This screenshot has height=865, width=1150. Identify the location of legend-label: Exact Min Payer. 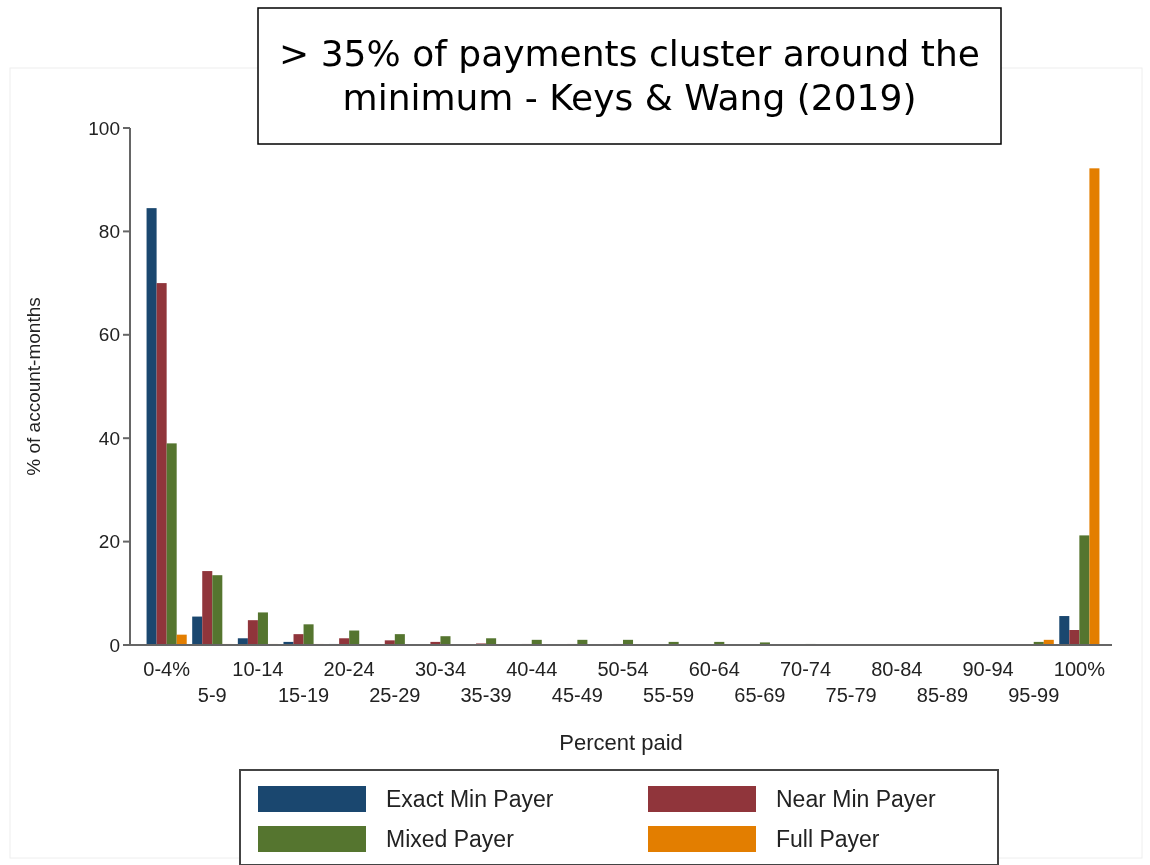
(470, 799).